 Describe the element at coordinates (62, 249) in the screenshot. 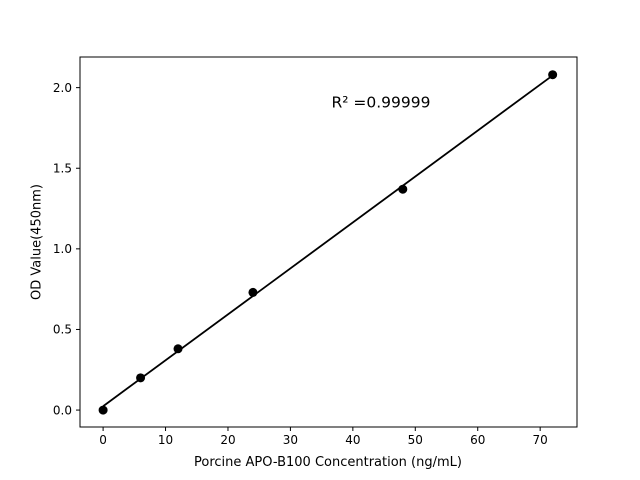

I see `y-tick-label: 1.0` at that location.